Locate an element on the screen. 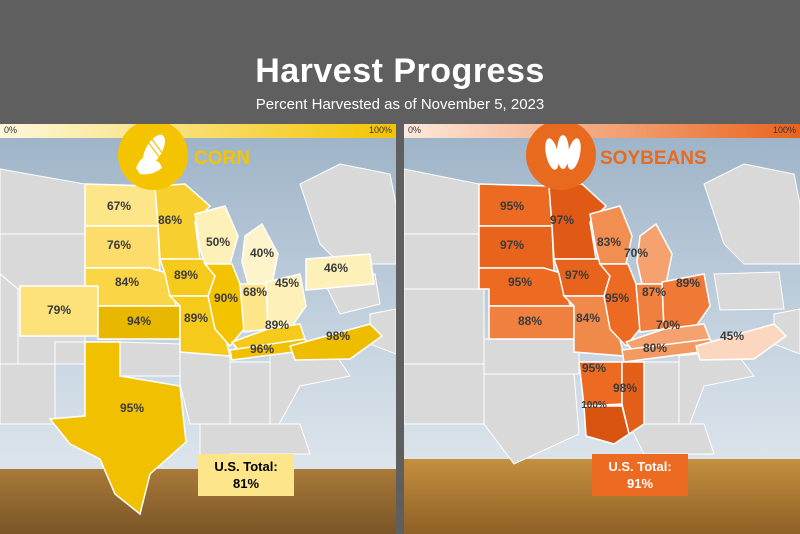 The image size is (800, 534). value-ND: 95% is located at coordinates (512, 206).